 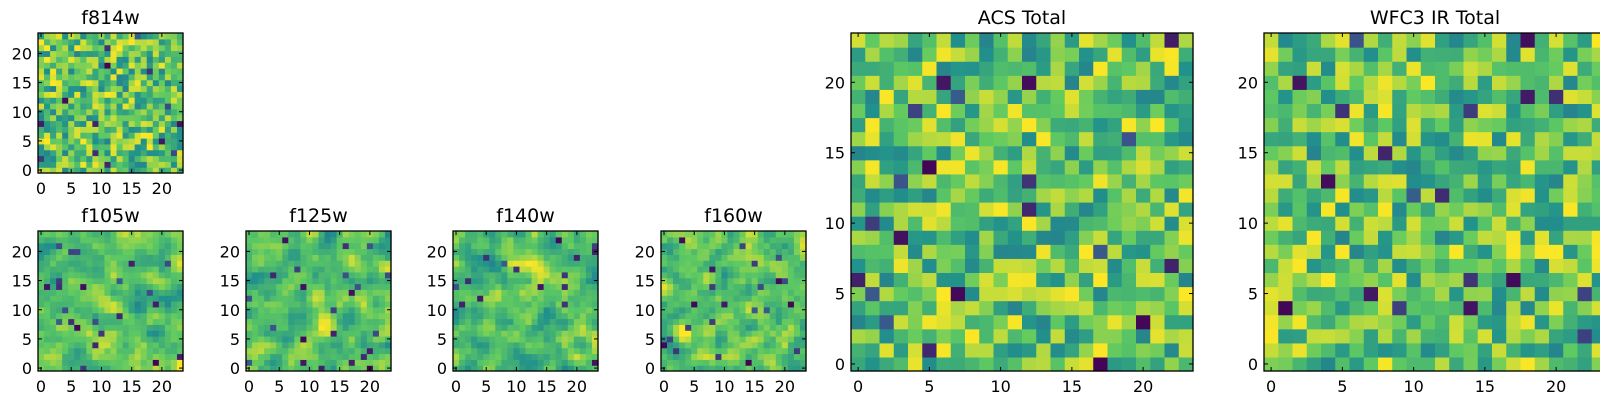 I want to click on y-tick-label: 10, so click(x=1248, y=223).